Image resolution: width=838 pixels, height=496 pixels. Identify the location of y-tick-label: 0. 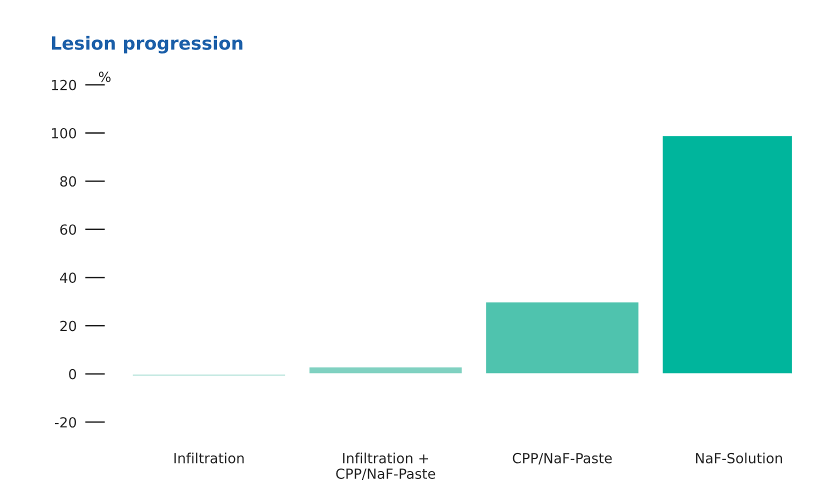
(72, 374).